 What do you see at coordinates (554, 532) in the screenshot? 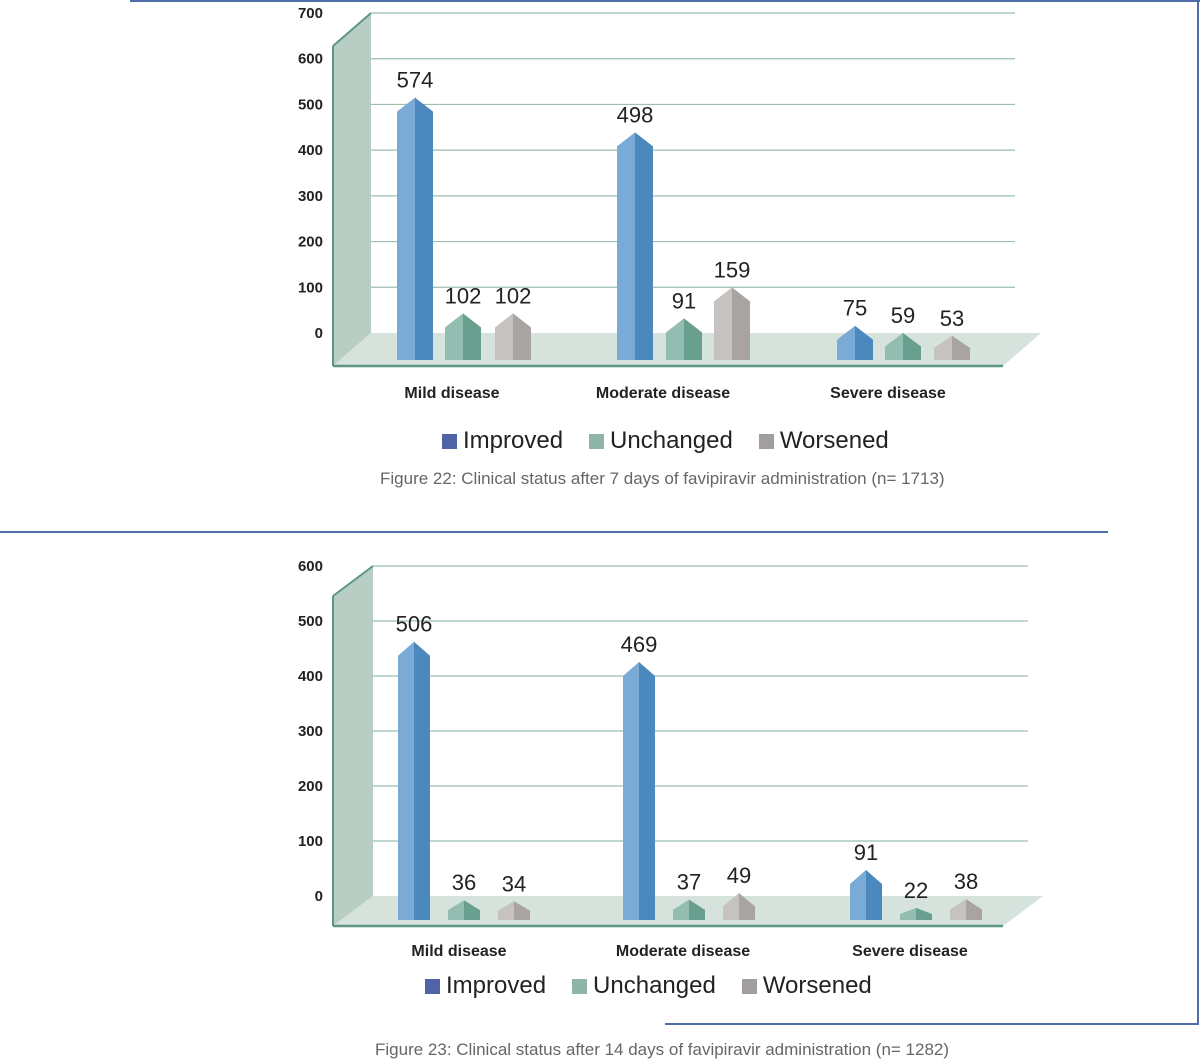
I see `frame-divider-line` at bounding box center [554, 532].